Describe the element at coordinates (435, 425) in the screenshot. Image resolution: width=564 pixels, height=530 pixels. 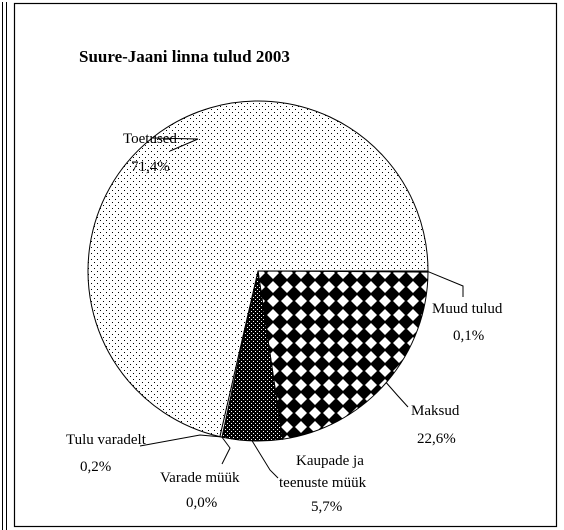
I see `label-maksud: Maksud 22,6%` at that location.